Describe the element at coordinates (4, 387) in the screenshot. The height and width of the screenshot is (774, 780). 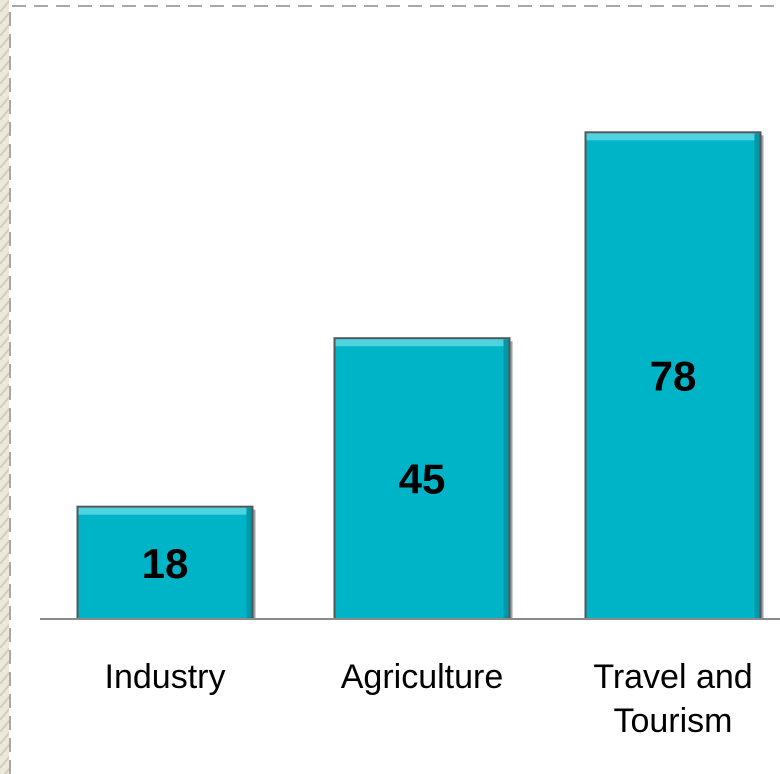
I see `decorative-left-strip` at that location.